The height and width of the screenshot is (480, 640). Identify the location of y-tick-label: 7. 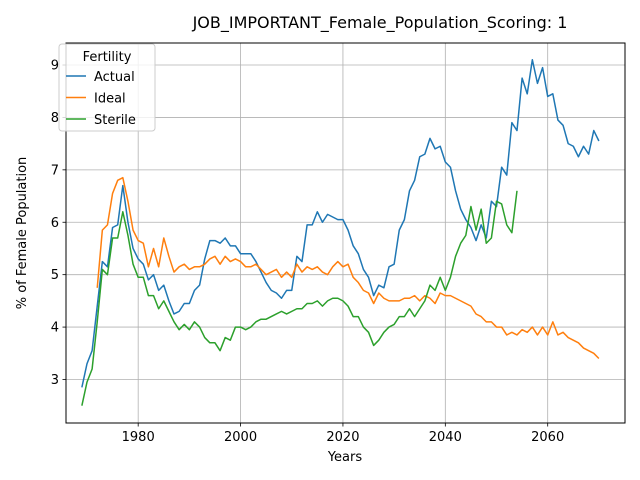
(55, 170).